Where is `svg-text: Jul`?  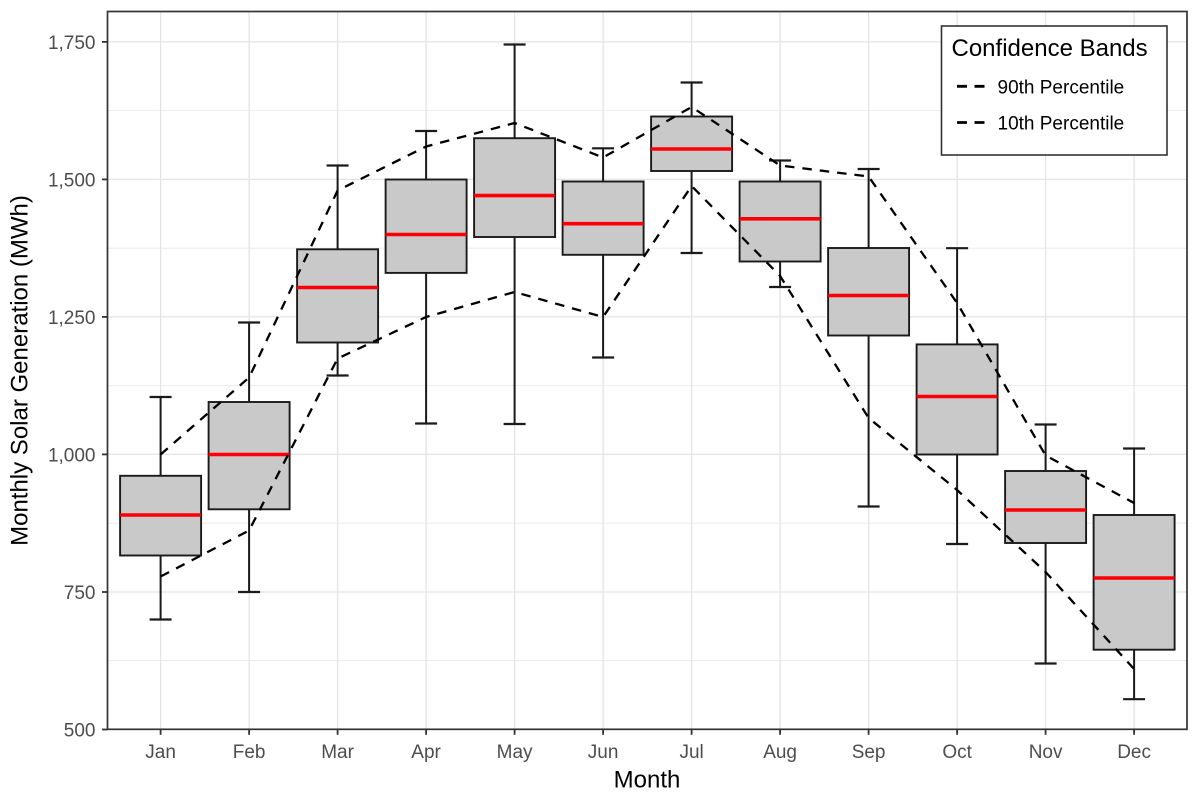
svg-text: Jul is located at coordinates (691, 752).